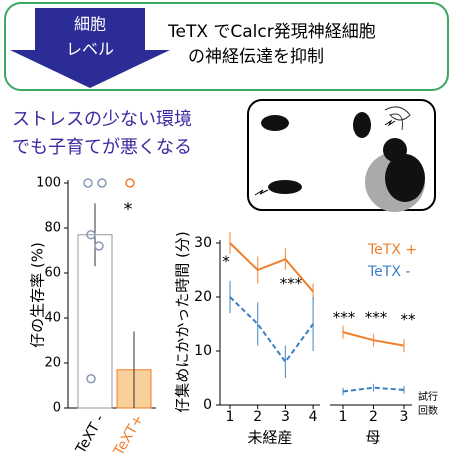 The height and width of the screenshot is (458, 453). Describe the element at coordinates (89, 434) in the screenshot. I see `x-tick-label: TeXT -` at that location.